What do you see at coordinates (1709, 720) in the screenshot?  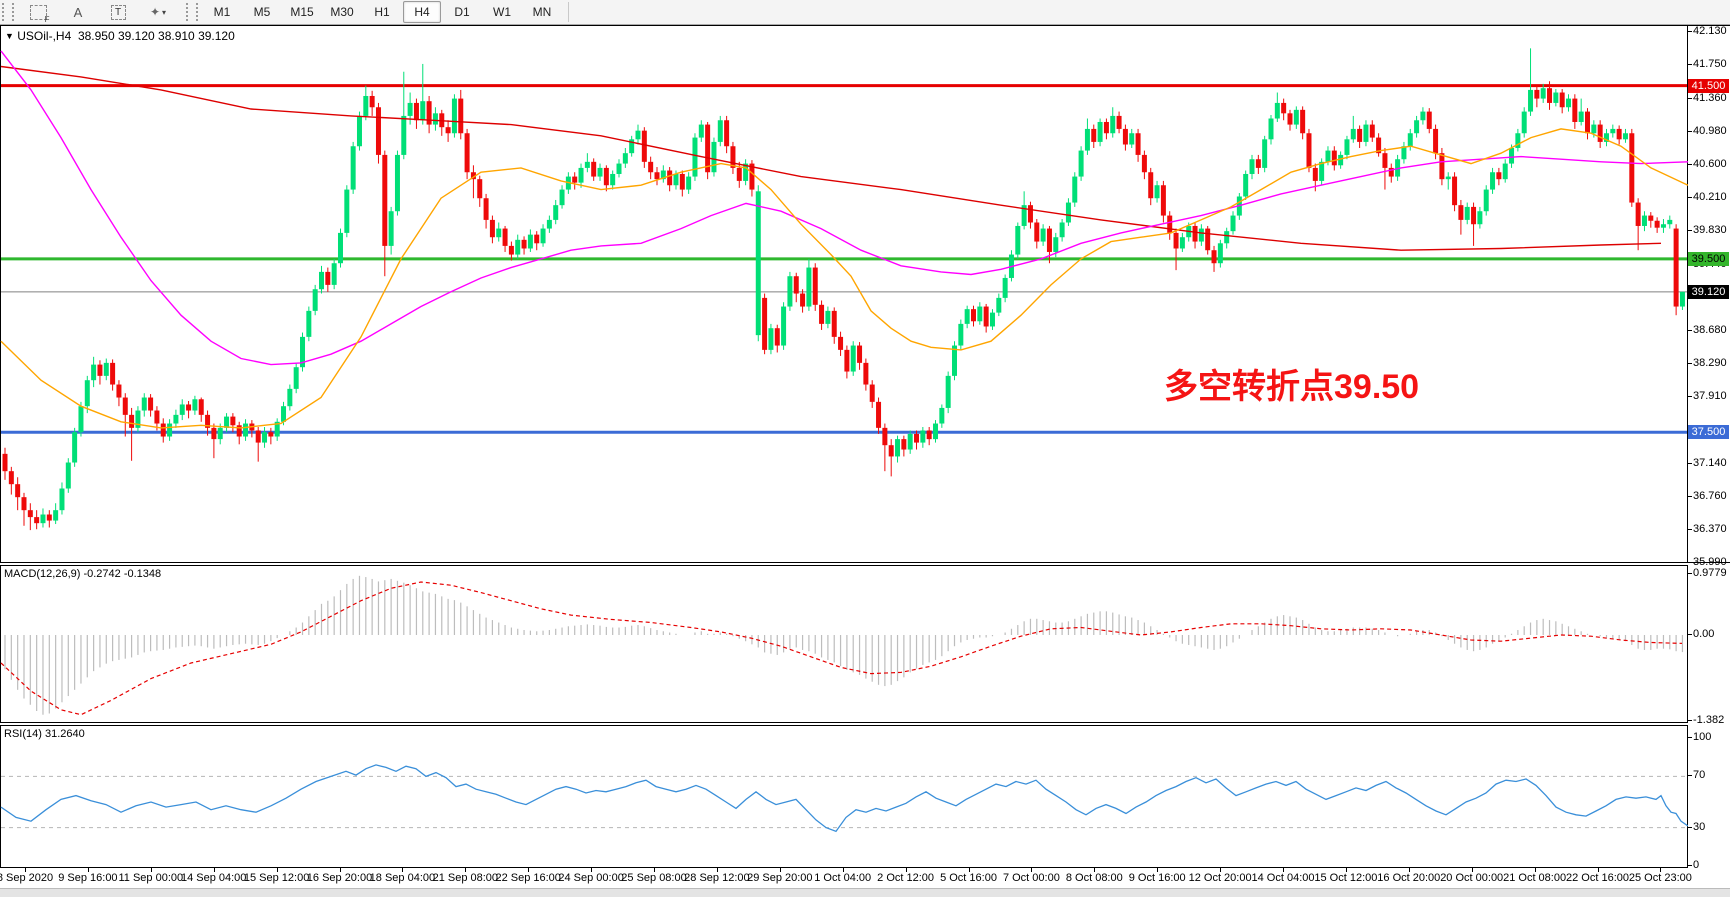 I see `macd-tick-label: -1.382` at bounding box center [1709, 720].